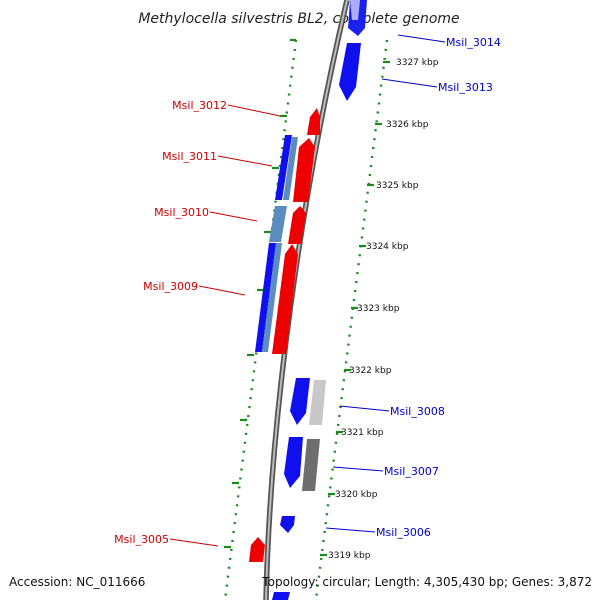 The image size is (600, 600). What do you see at coordinates (417, 411) in the screenshot?
I see `gene-label-msil-3008: Msil_3008` at bounding box center [417, 411].